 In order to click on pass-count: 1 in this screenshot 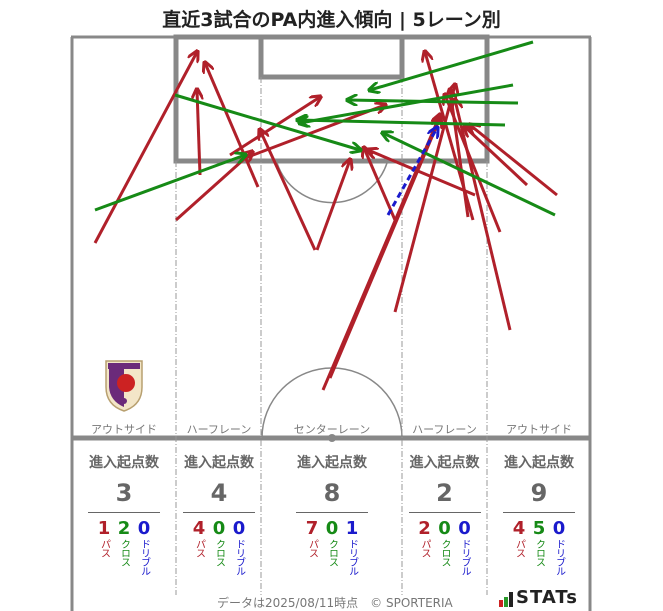, I will do `click(104, 528)`.